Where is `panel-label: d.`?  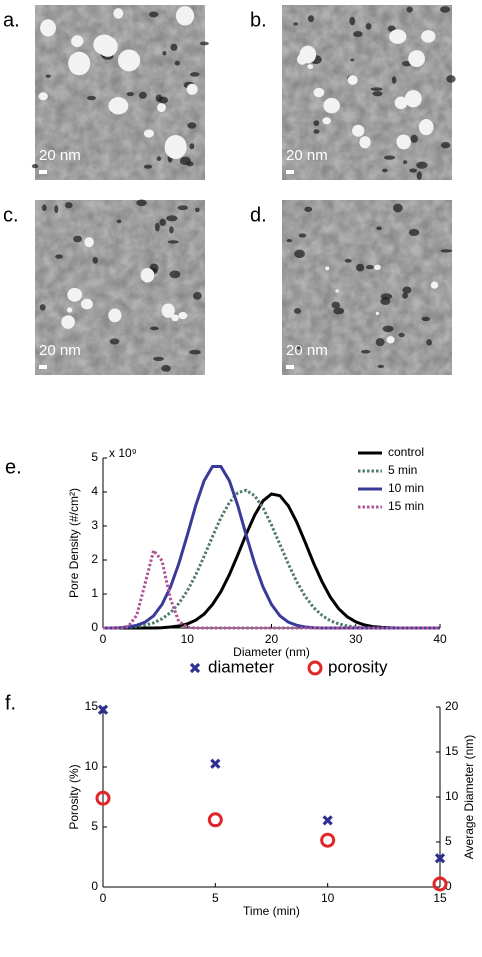 panel-label: d. is located at coordinates (258, 215).